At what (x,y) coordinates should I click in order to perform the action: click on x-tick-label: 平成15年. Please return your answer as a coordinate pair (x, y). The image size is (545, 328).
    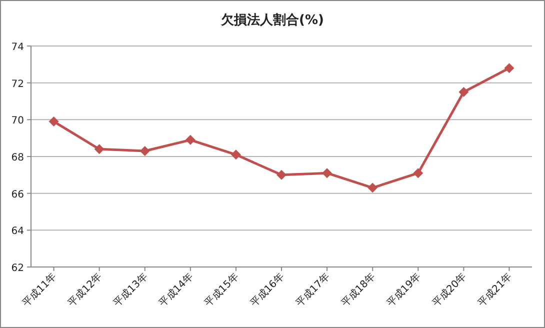
    Looking at the image, I should click on (222, 290).